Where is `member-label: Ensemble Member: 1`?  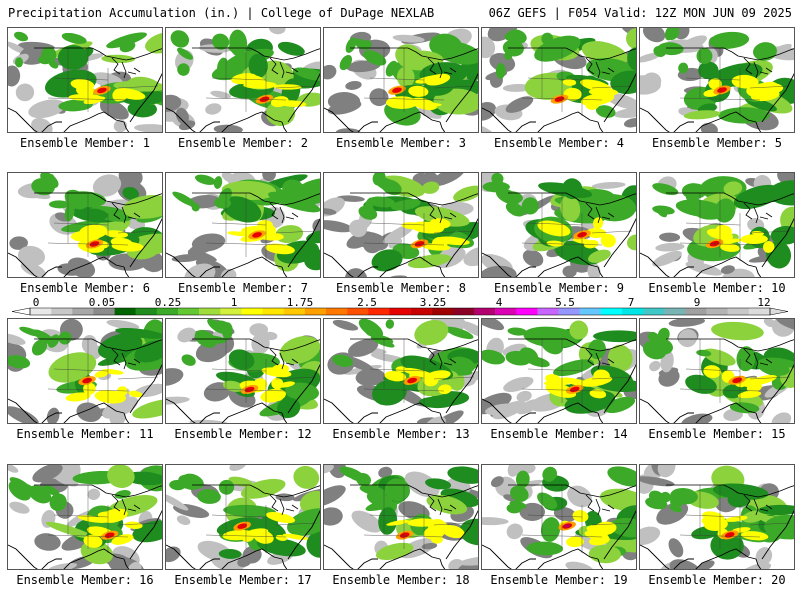
member-label: Ensemble Member: 1 is located at coordinates (85, 143).